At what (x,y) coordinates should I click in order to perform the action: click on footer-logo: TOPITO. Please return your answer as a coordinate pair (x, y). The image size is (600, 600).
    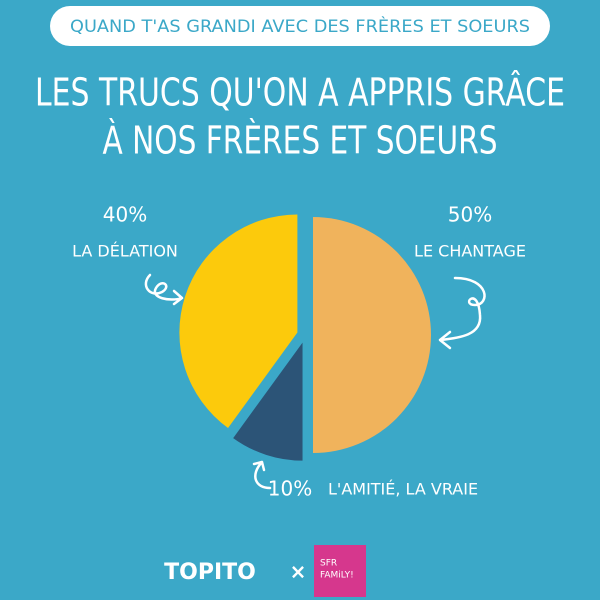
    Looking at the image, I should click on (210, 572).